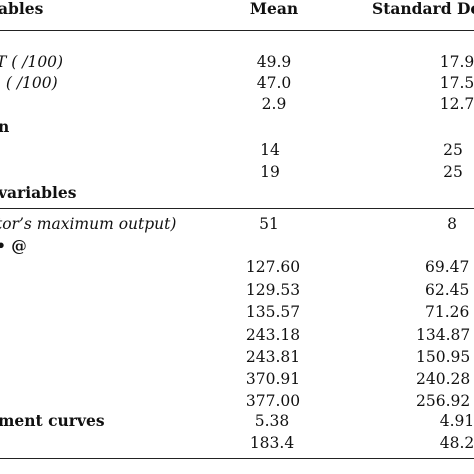 The image size is (474, 474). What do you see at coordinates (273, 267) in the screenshot?
I see `row-mean: 127.60` at bounding box center [273, 267].